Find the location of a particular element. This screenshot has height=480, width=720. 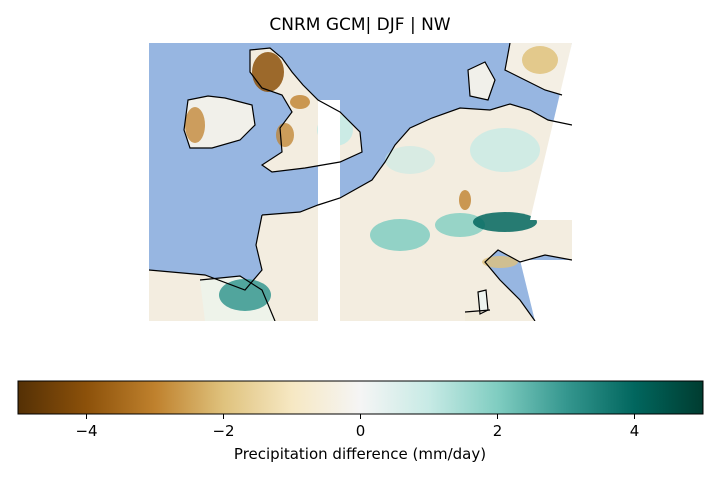

map-title: CNRM GCM| DJF | NW is located at coordinates (360, 25).